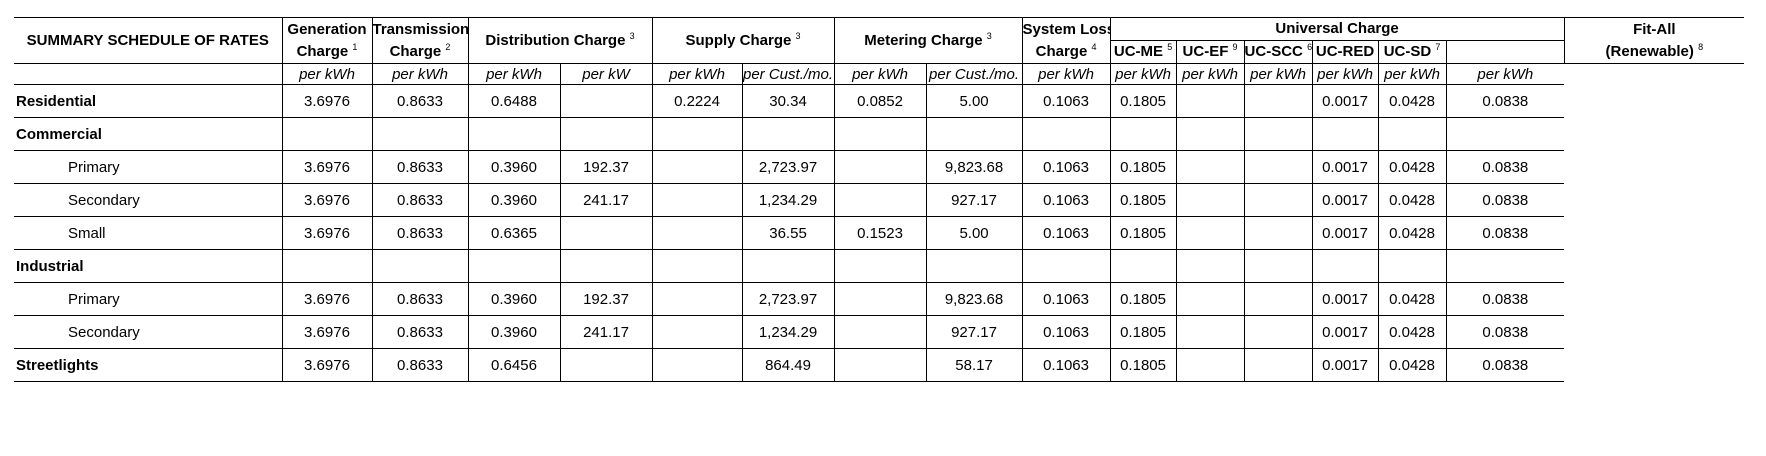  I want to click on rate-cell: 241.17, so click(606, 332).